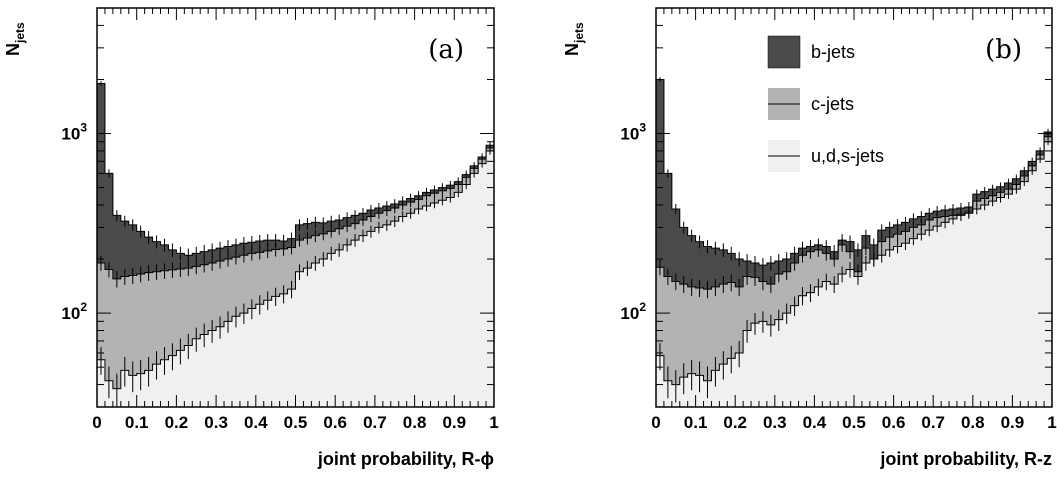 The width and height of the screenshot is (1057, 477). I want to click on legend-label: b-jets, so click(833, 52).